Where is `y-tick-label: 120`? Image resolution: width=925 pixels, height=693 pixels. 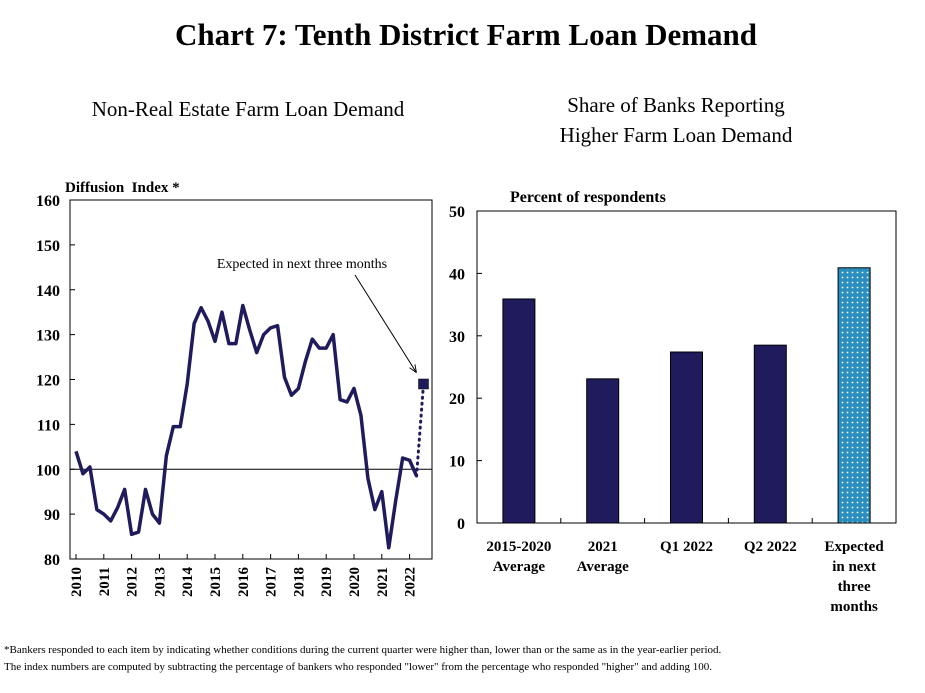 y-tick-label: 120 is located at coordinates (48, 381).